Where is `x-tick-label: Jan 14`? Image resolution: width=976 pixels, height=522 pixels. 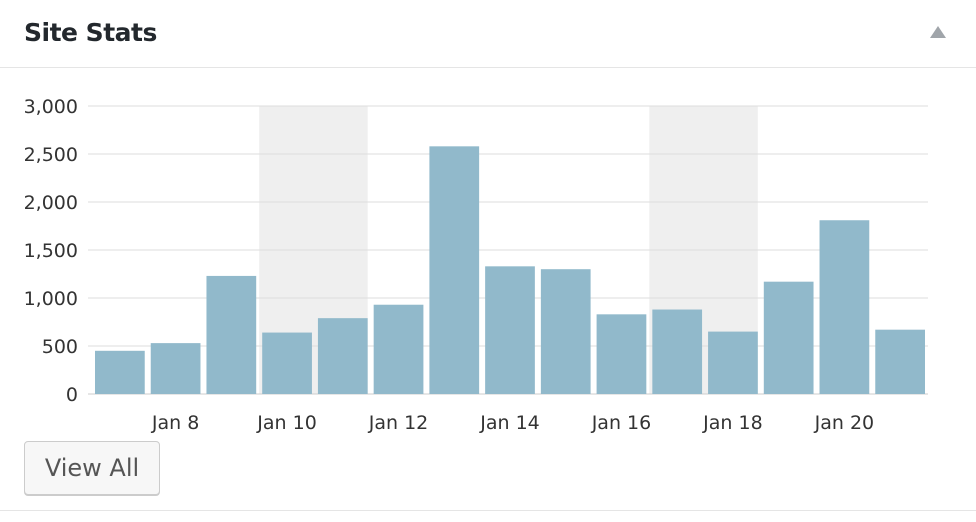 x-tick-label: Jan 14 is located at coordinates (509, 423).